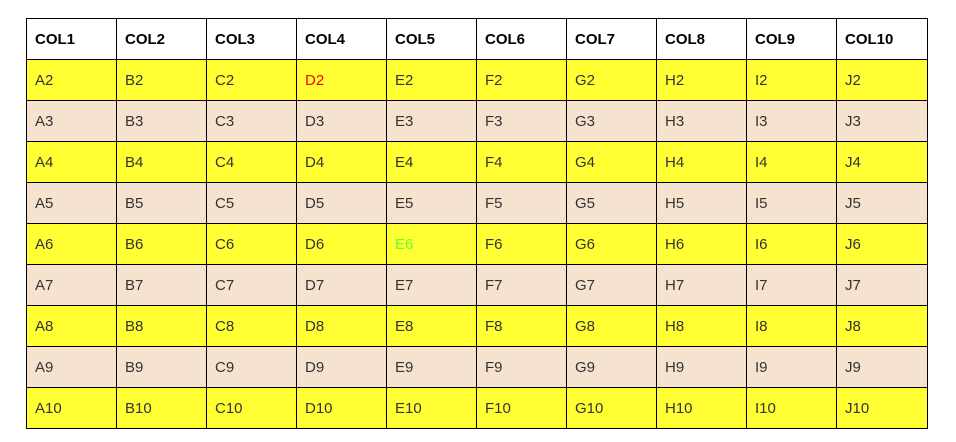 This screenshot has height=442, width=956. Describe the element at coordinates (251, 408) in the screenshot. I see `table-cell: C10` at that location.